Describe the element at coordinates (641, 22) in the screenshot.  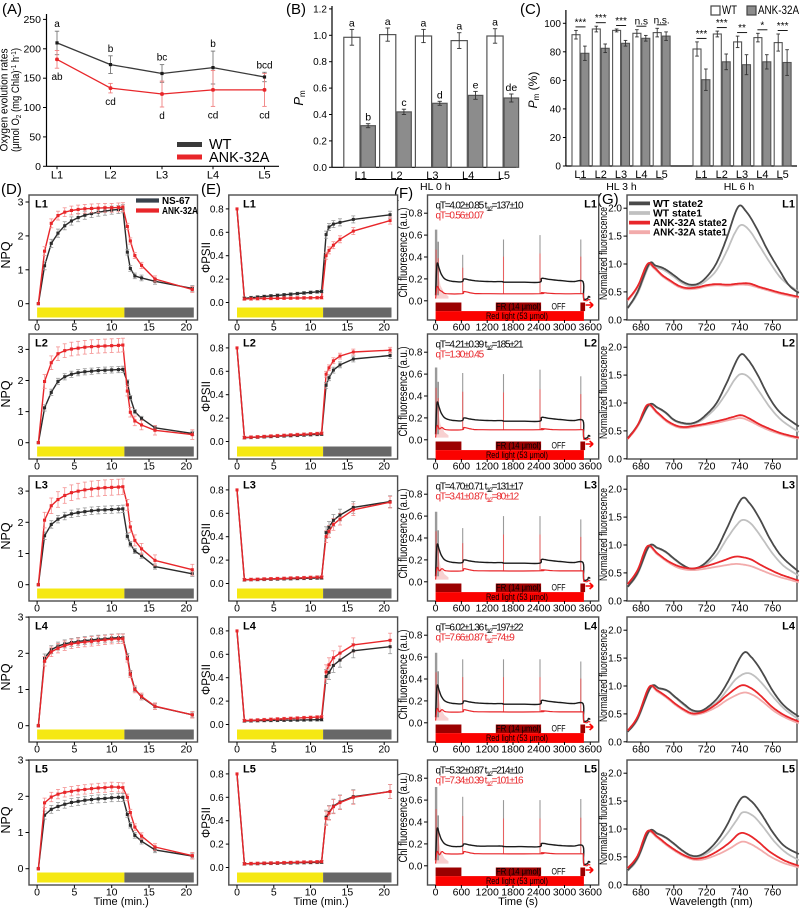
I see `svg-text: n.s` at that location.